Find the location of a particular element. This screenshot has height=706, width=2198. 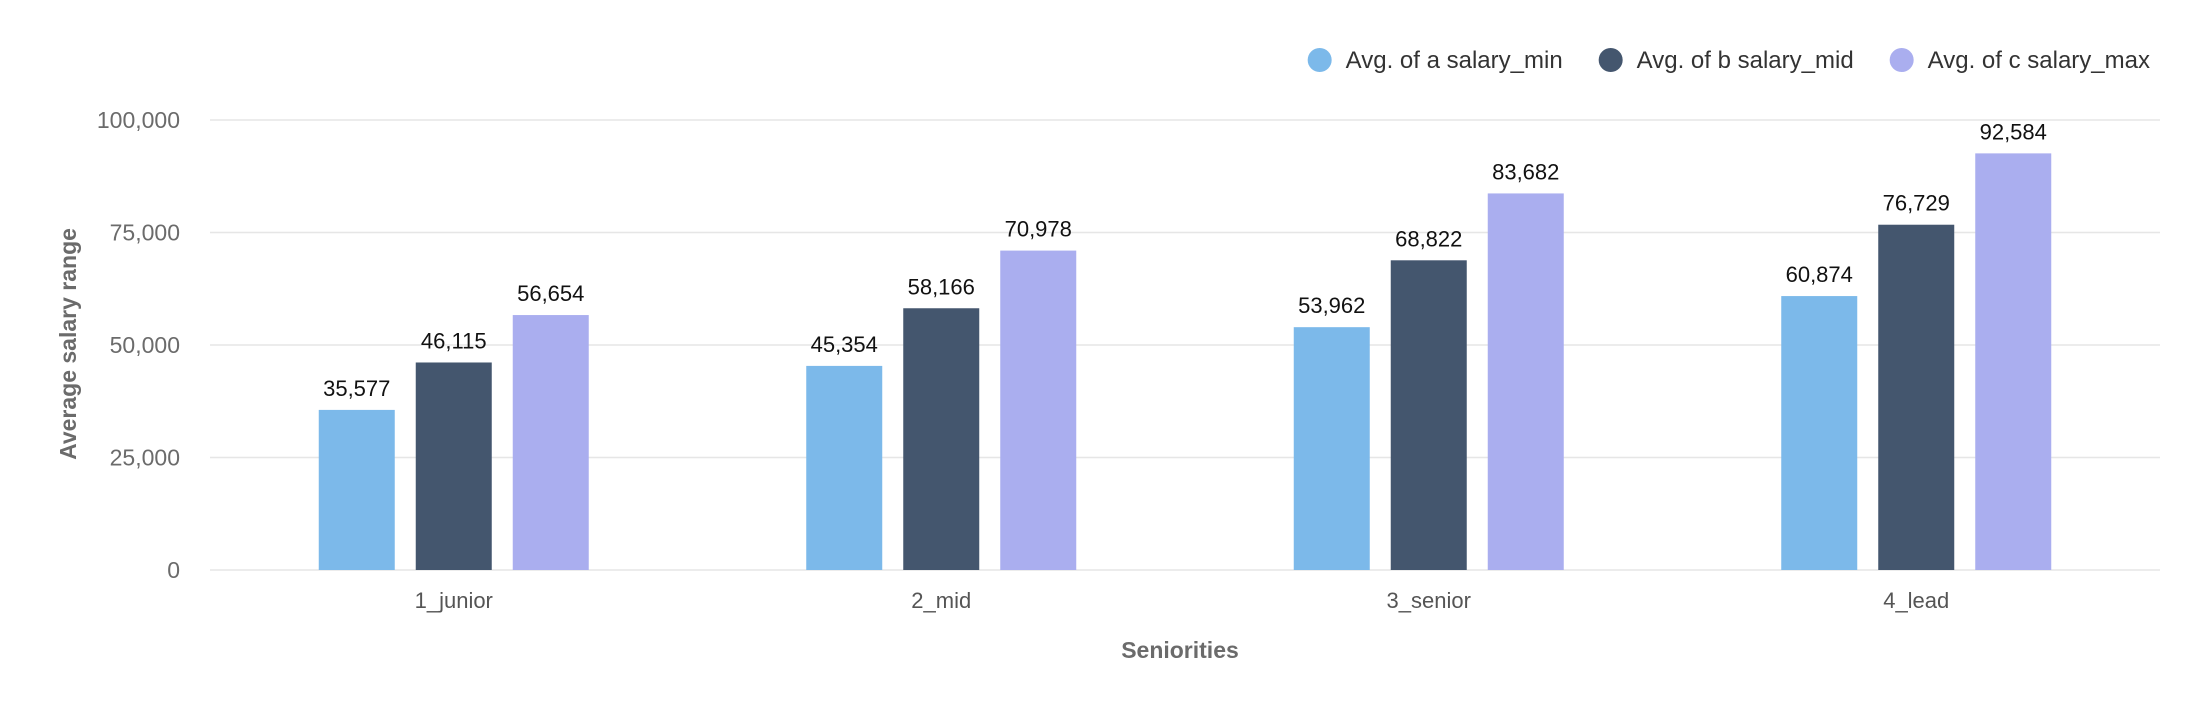

data-label: 83,682 is located at coordinates (1525, 171).